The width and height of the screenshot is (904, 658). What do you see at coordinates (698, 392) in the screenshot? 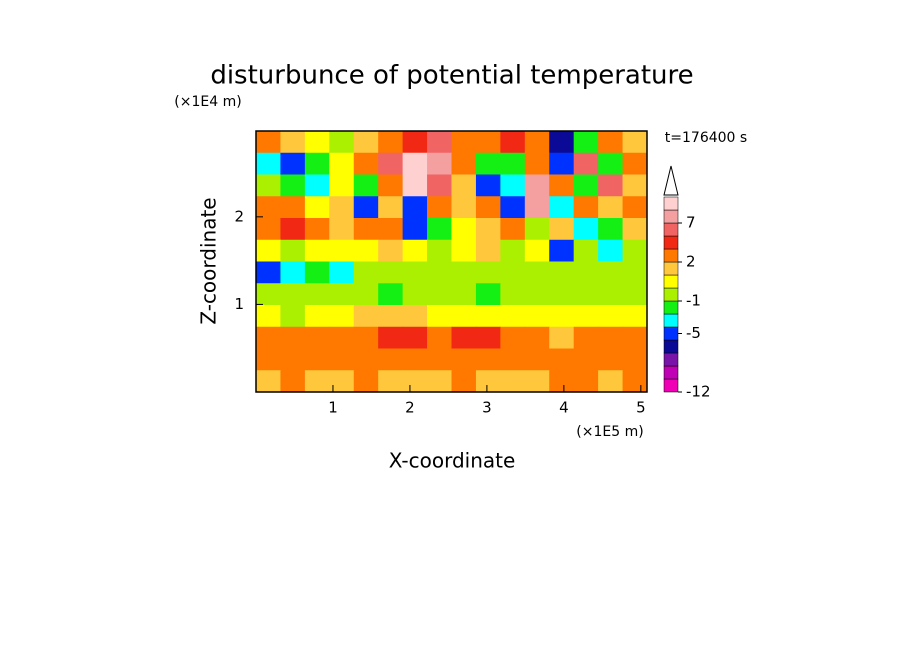
I see `colorbar-tick-label: -12` at bounding box center [698, 392].